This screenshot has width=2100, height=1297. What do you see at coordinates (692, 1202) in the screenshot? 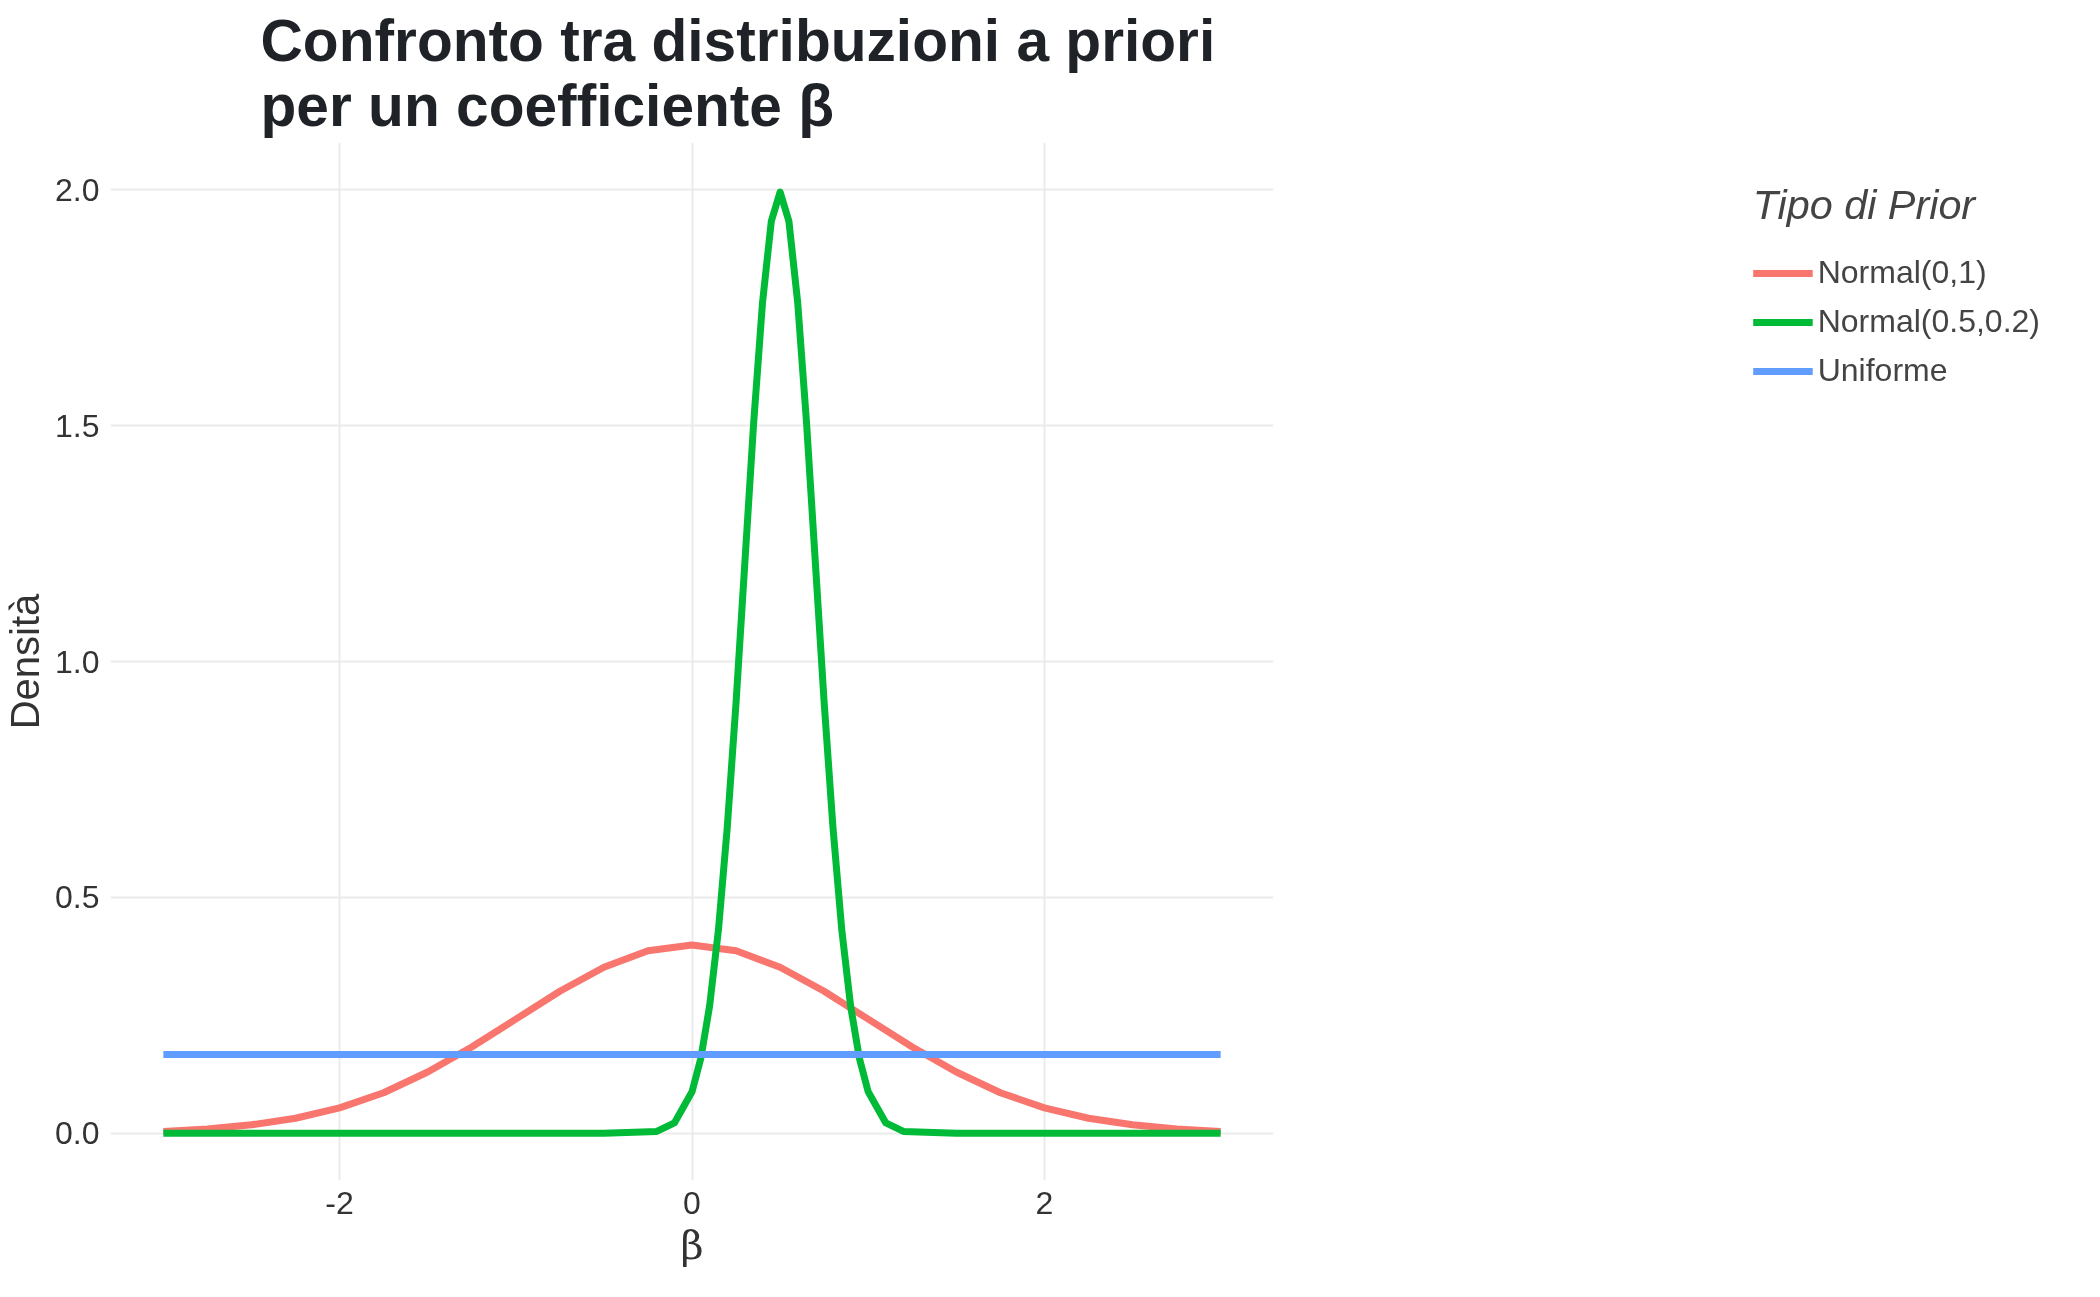
I see `x-tick-label: 0` at bounding box center [692, 1202].